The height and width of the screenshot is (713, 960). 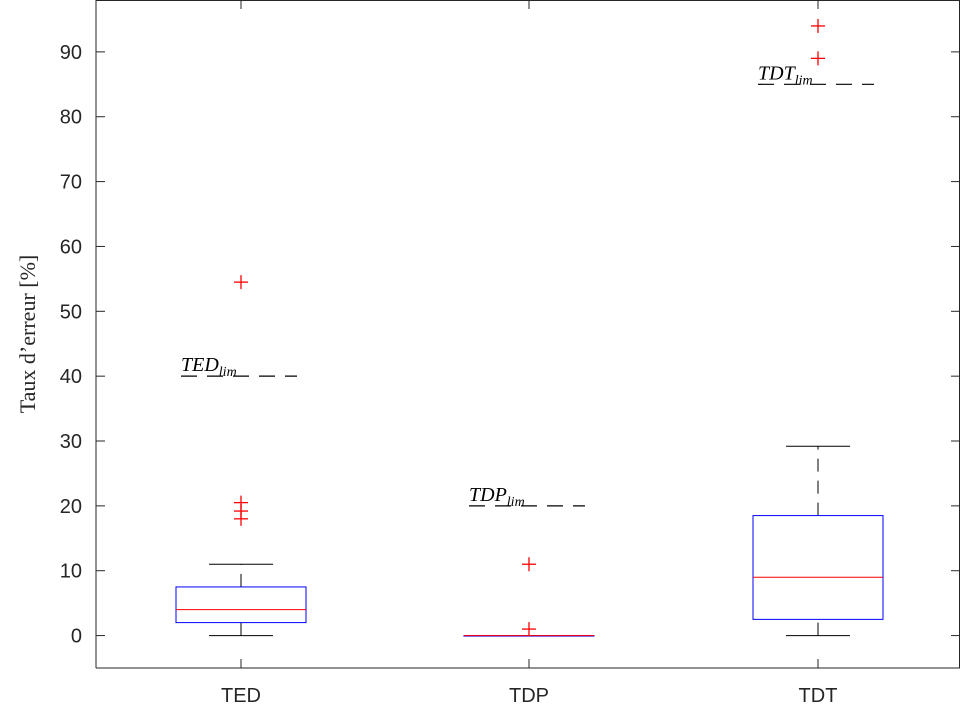 I want to click on y-tick-label: 80, so click(x=71, y=118).